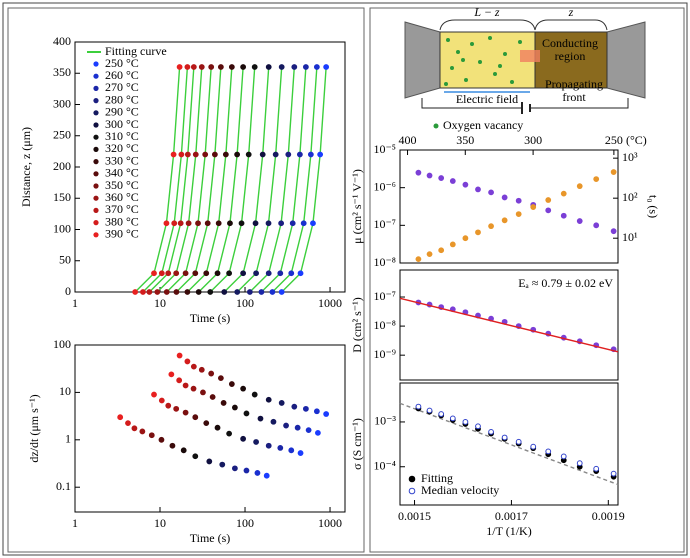  Describe the element at coordinates (63, 486) in the screenshot. I see `y-tick-label: 0.1` at that location.